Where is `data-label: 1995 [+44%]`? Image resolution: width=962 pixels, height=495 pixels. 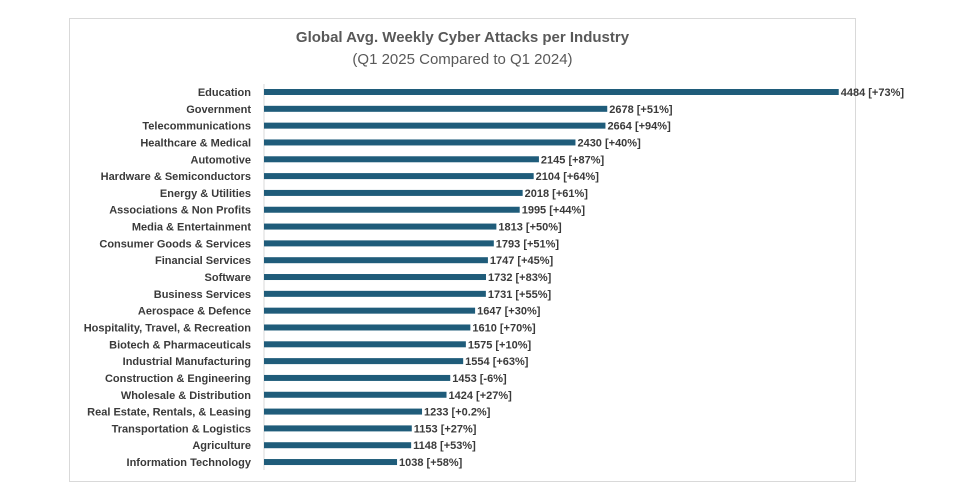
data-label: 1995 [+44%] is located at coordinates (554, 211).